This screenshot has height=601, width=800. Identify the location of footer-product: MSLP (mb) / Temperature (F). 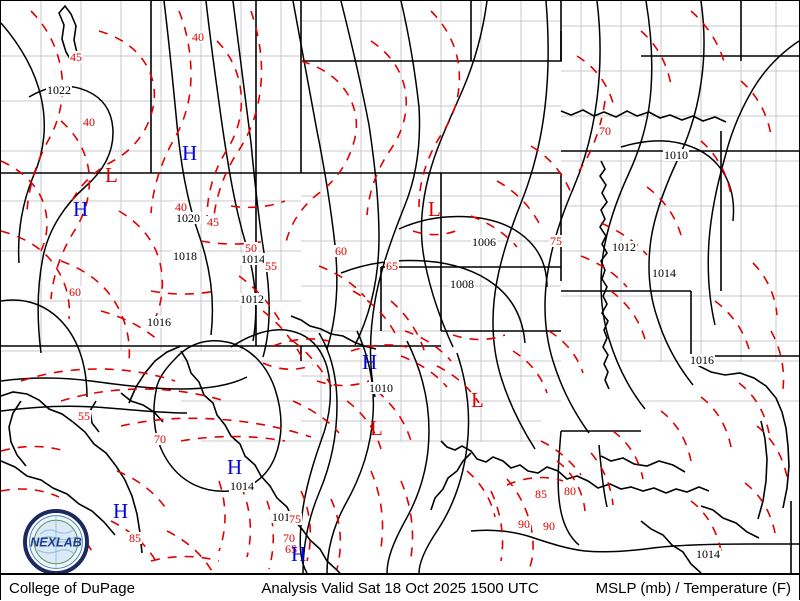
(693, 588).